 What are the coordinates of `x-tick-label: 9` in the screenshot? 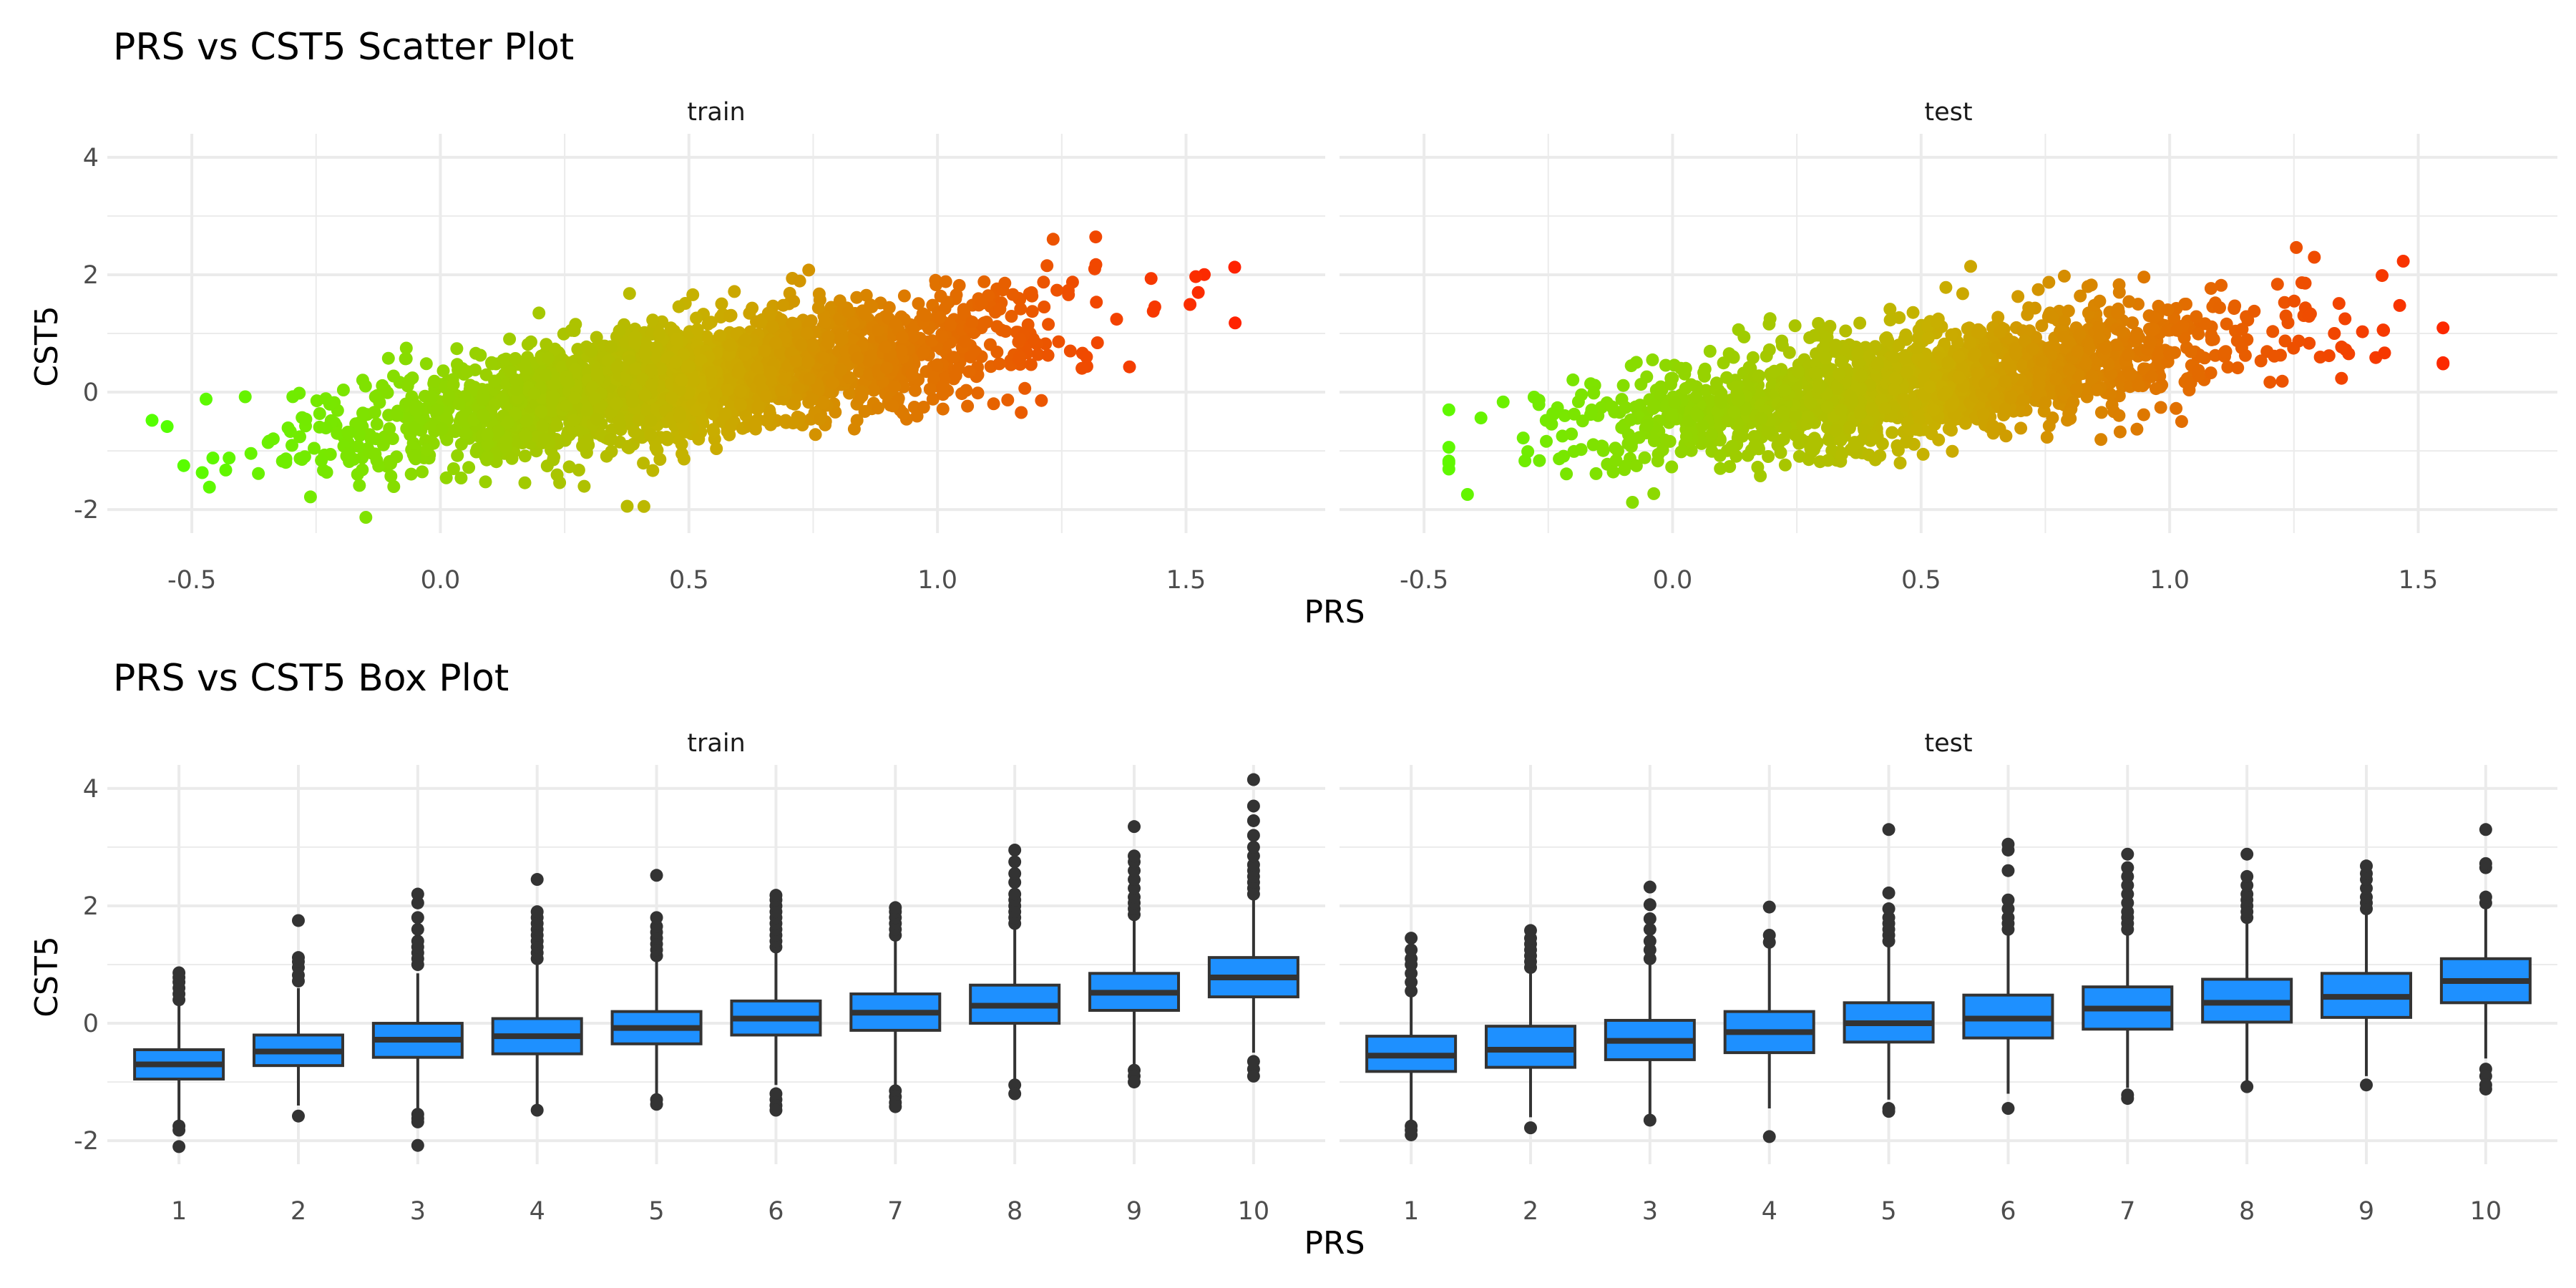 It's located at (2366, 1211).